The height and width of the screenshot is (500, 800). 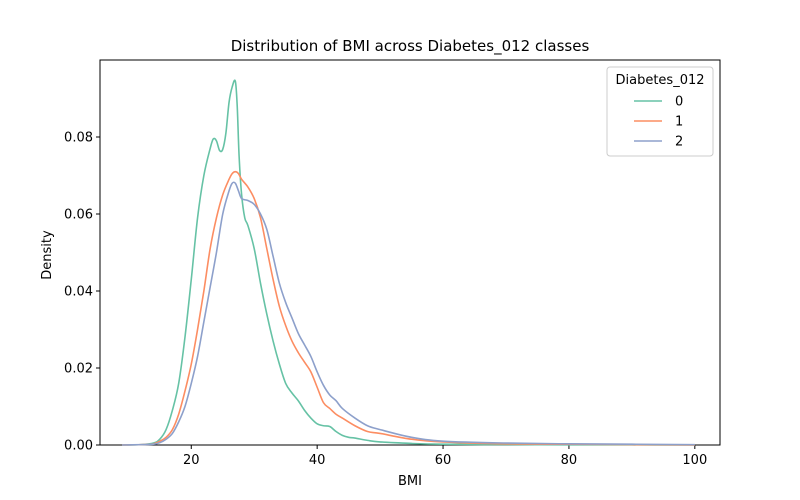 What do you see at coordinates (679, 102) in the screenshot?
I see `legend-label-0: 0` at bounding box center [679, 102].